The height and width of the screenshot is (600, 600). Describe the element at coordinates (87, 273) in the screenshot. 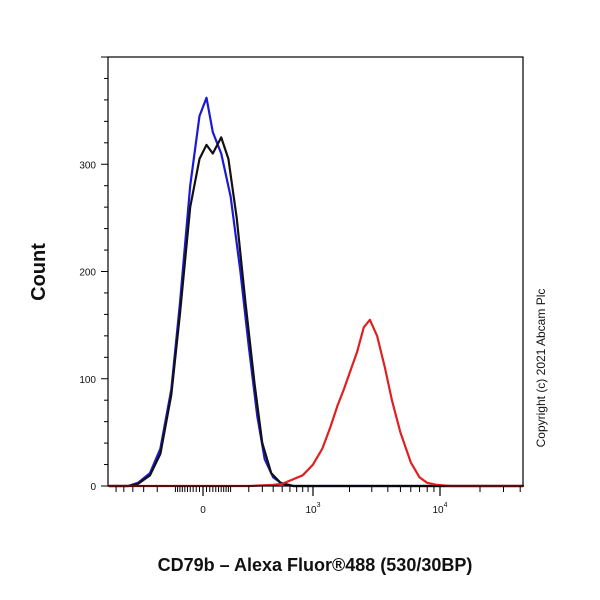

I see `y-tick-label: 200` at that location.